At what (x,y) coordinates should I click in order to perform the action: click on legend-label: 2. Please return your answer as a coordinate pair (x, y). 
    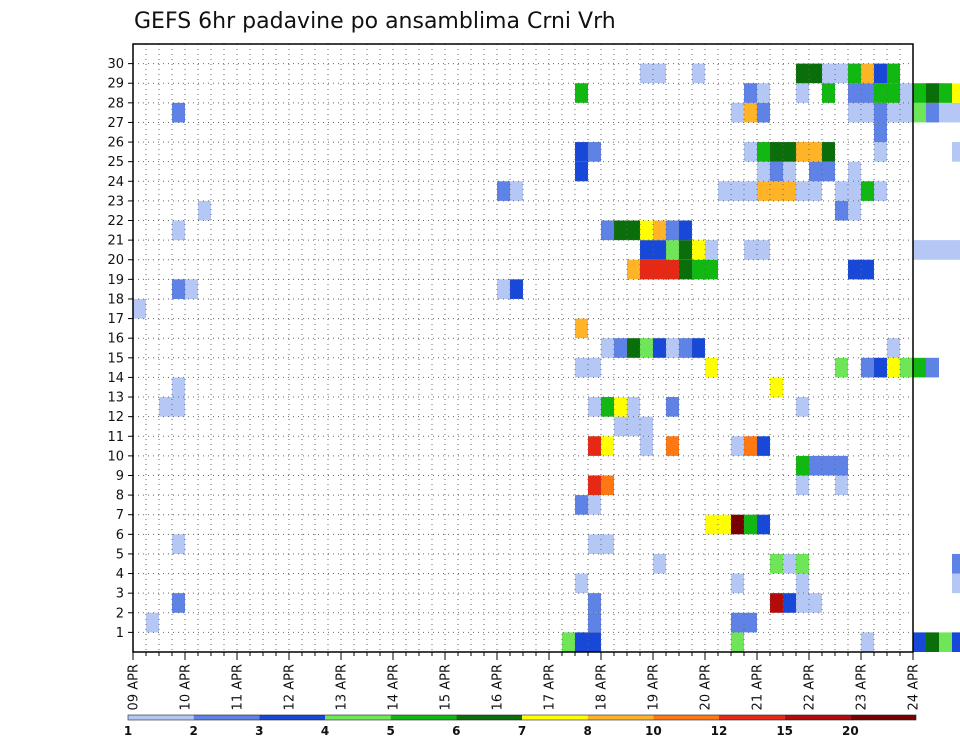
    Looking at the image, I should click on (193, 731).